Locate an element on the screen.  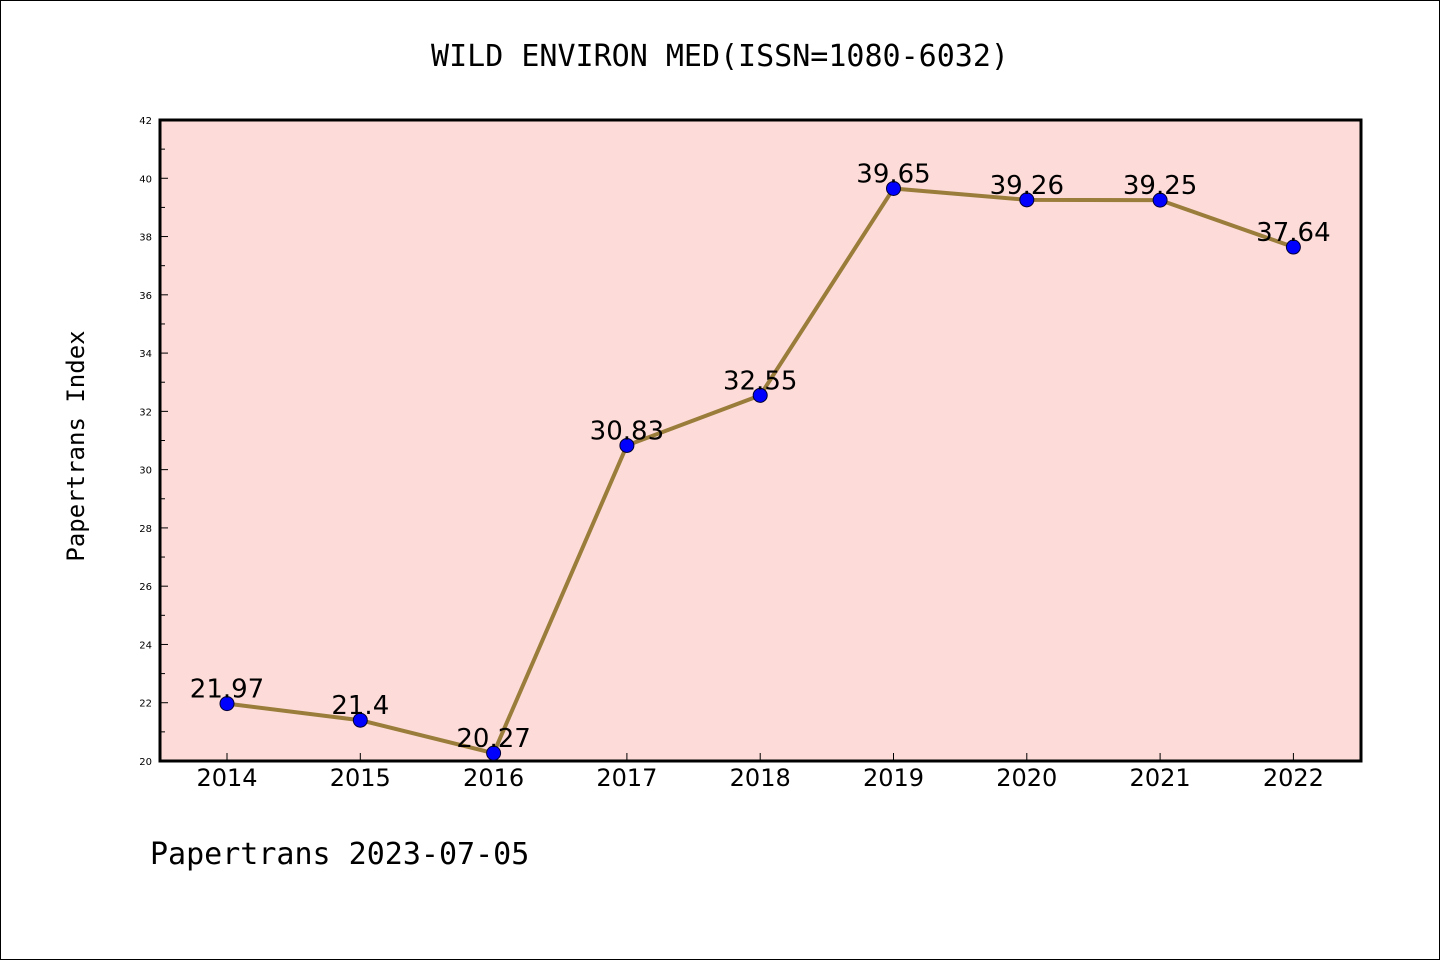
x-tick-label: 2018 is located at coordinates (760, 778).